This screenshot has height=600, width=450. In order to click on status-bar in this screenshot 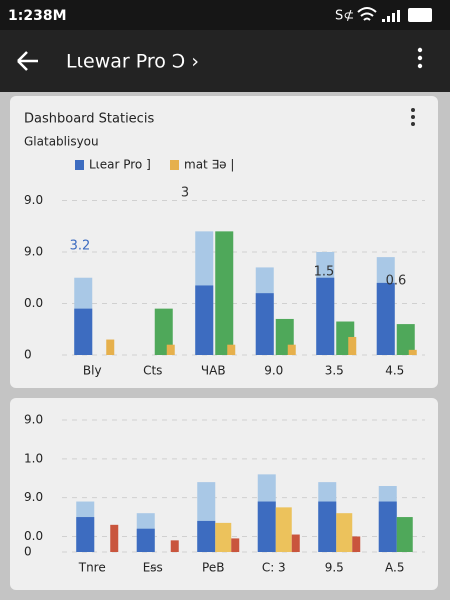, I will do `click(225, 15)`.